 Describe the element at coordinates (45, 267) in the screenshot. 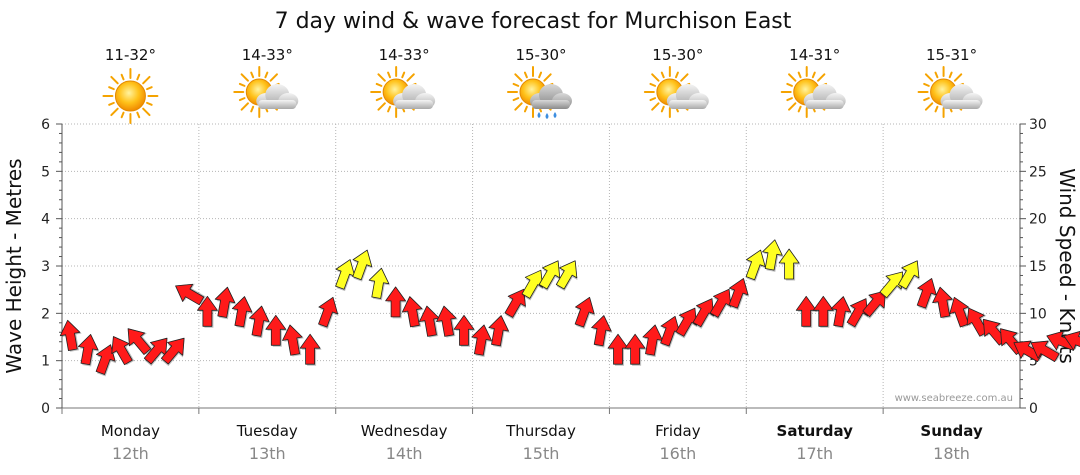

I see `left-tick-label: 3` at that location.